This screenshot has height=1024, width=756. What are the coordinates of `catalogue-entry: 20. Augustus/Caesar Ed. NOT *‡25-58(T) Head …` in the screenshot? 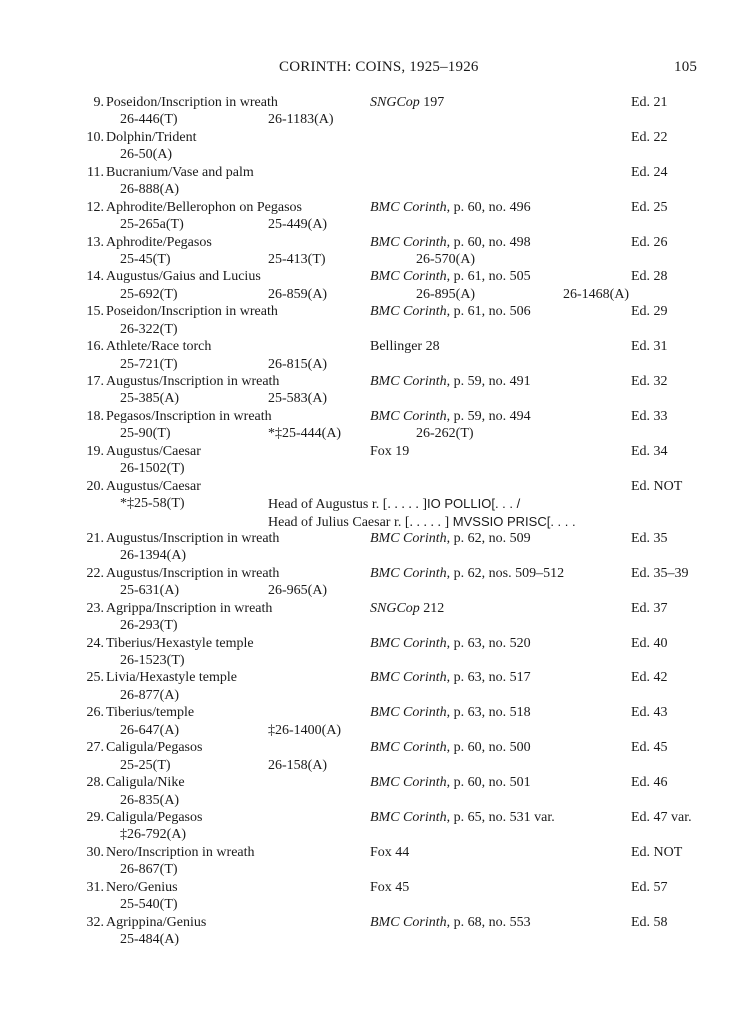 It's located at (378, 504).